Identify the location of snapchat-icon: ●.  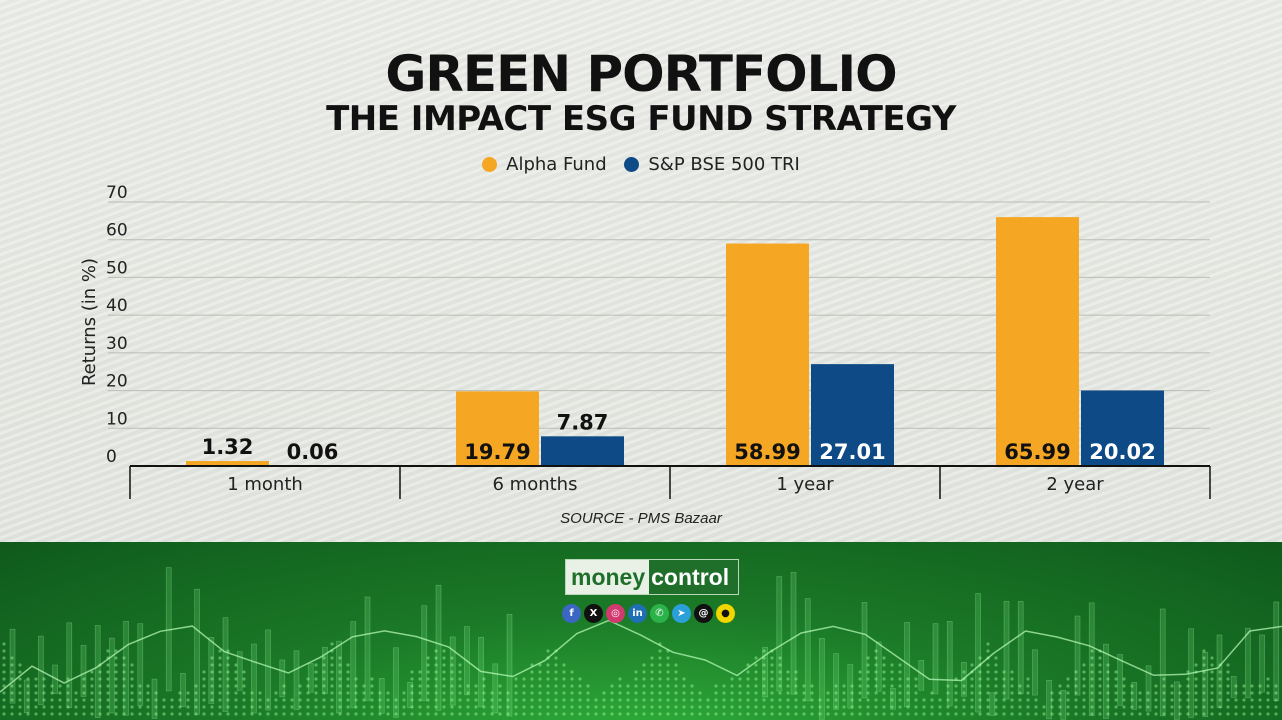
(725, 613).